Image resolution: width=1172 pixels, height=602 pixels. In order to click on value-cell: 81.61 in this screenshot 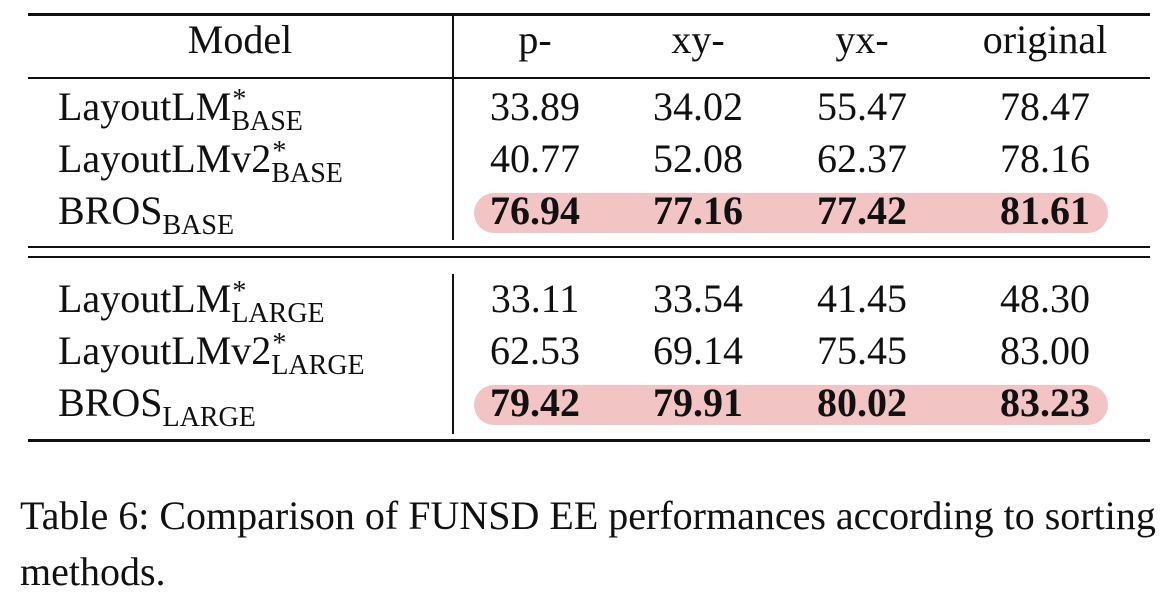, I will do `click(1045, 210)`.